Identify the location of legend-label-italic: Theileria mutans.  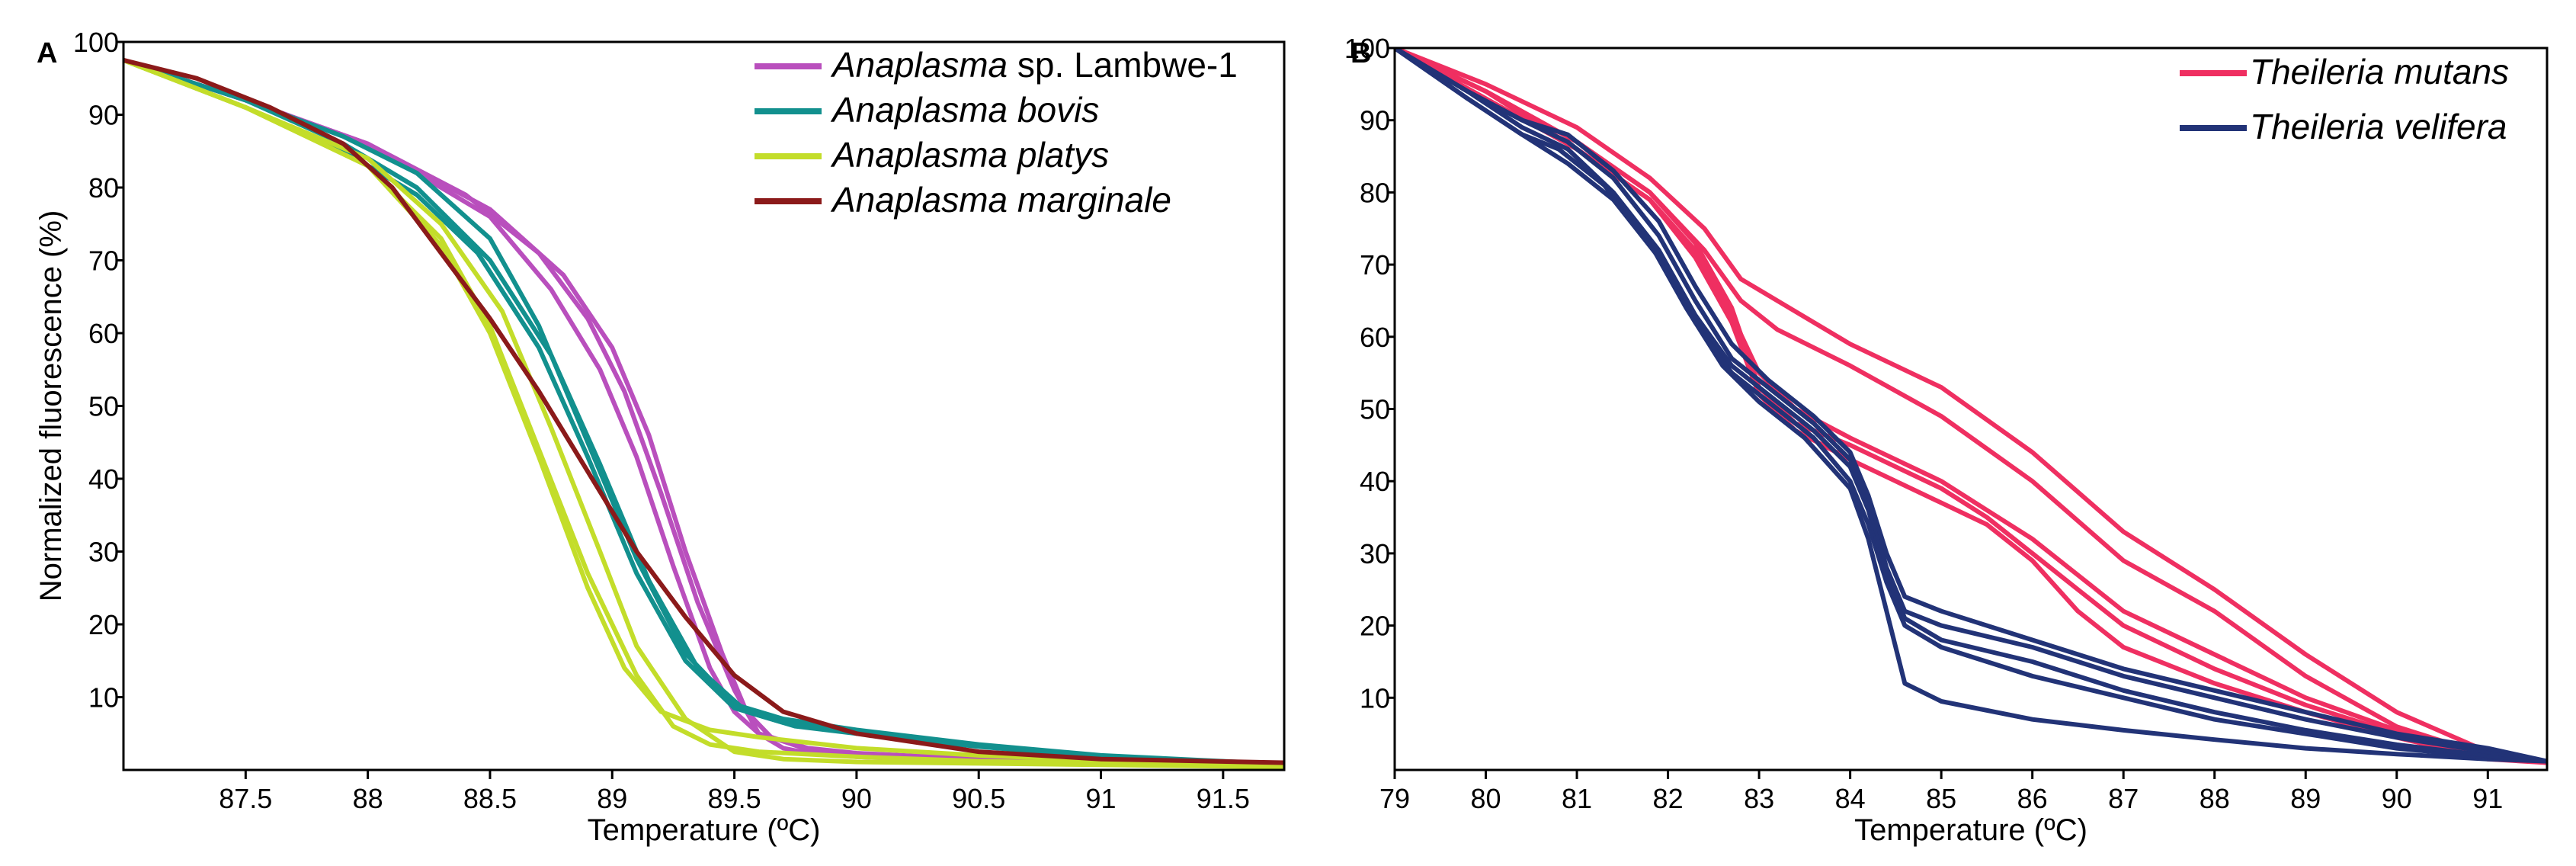
(2379, 71).